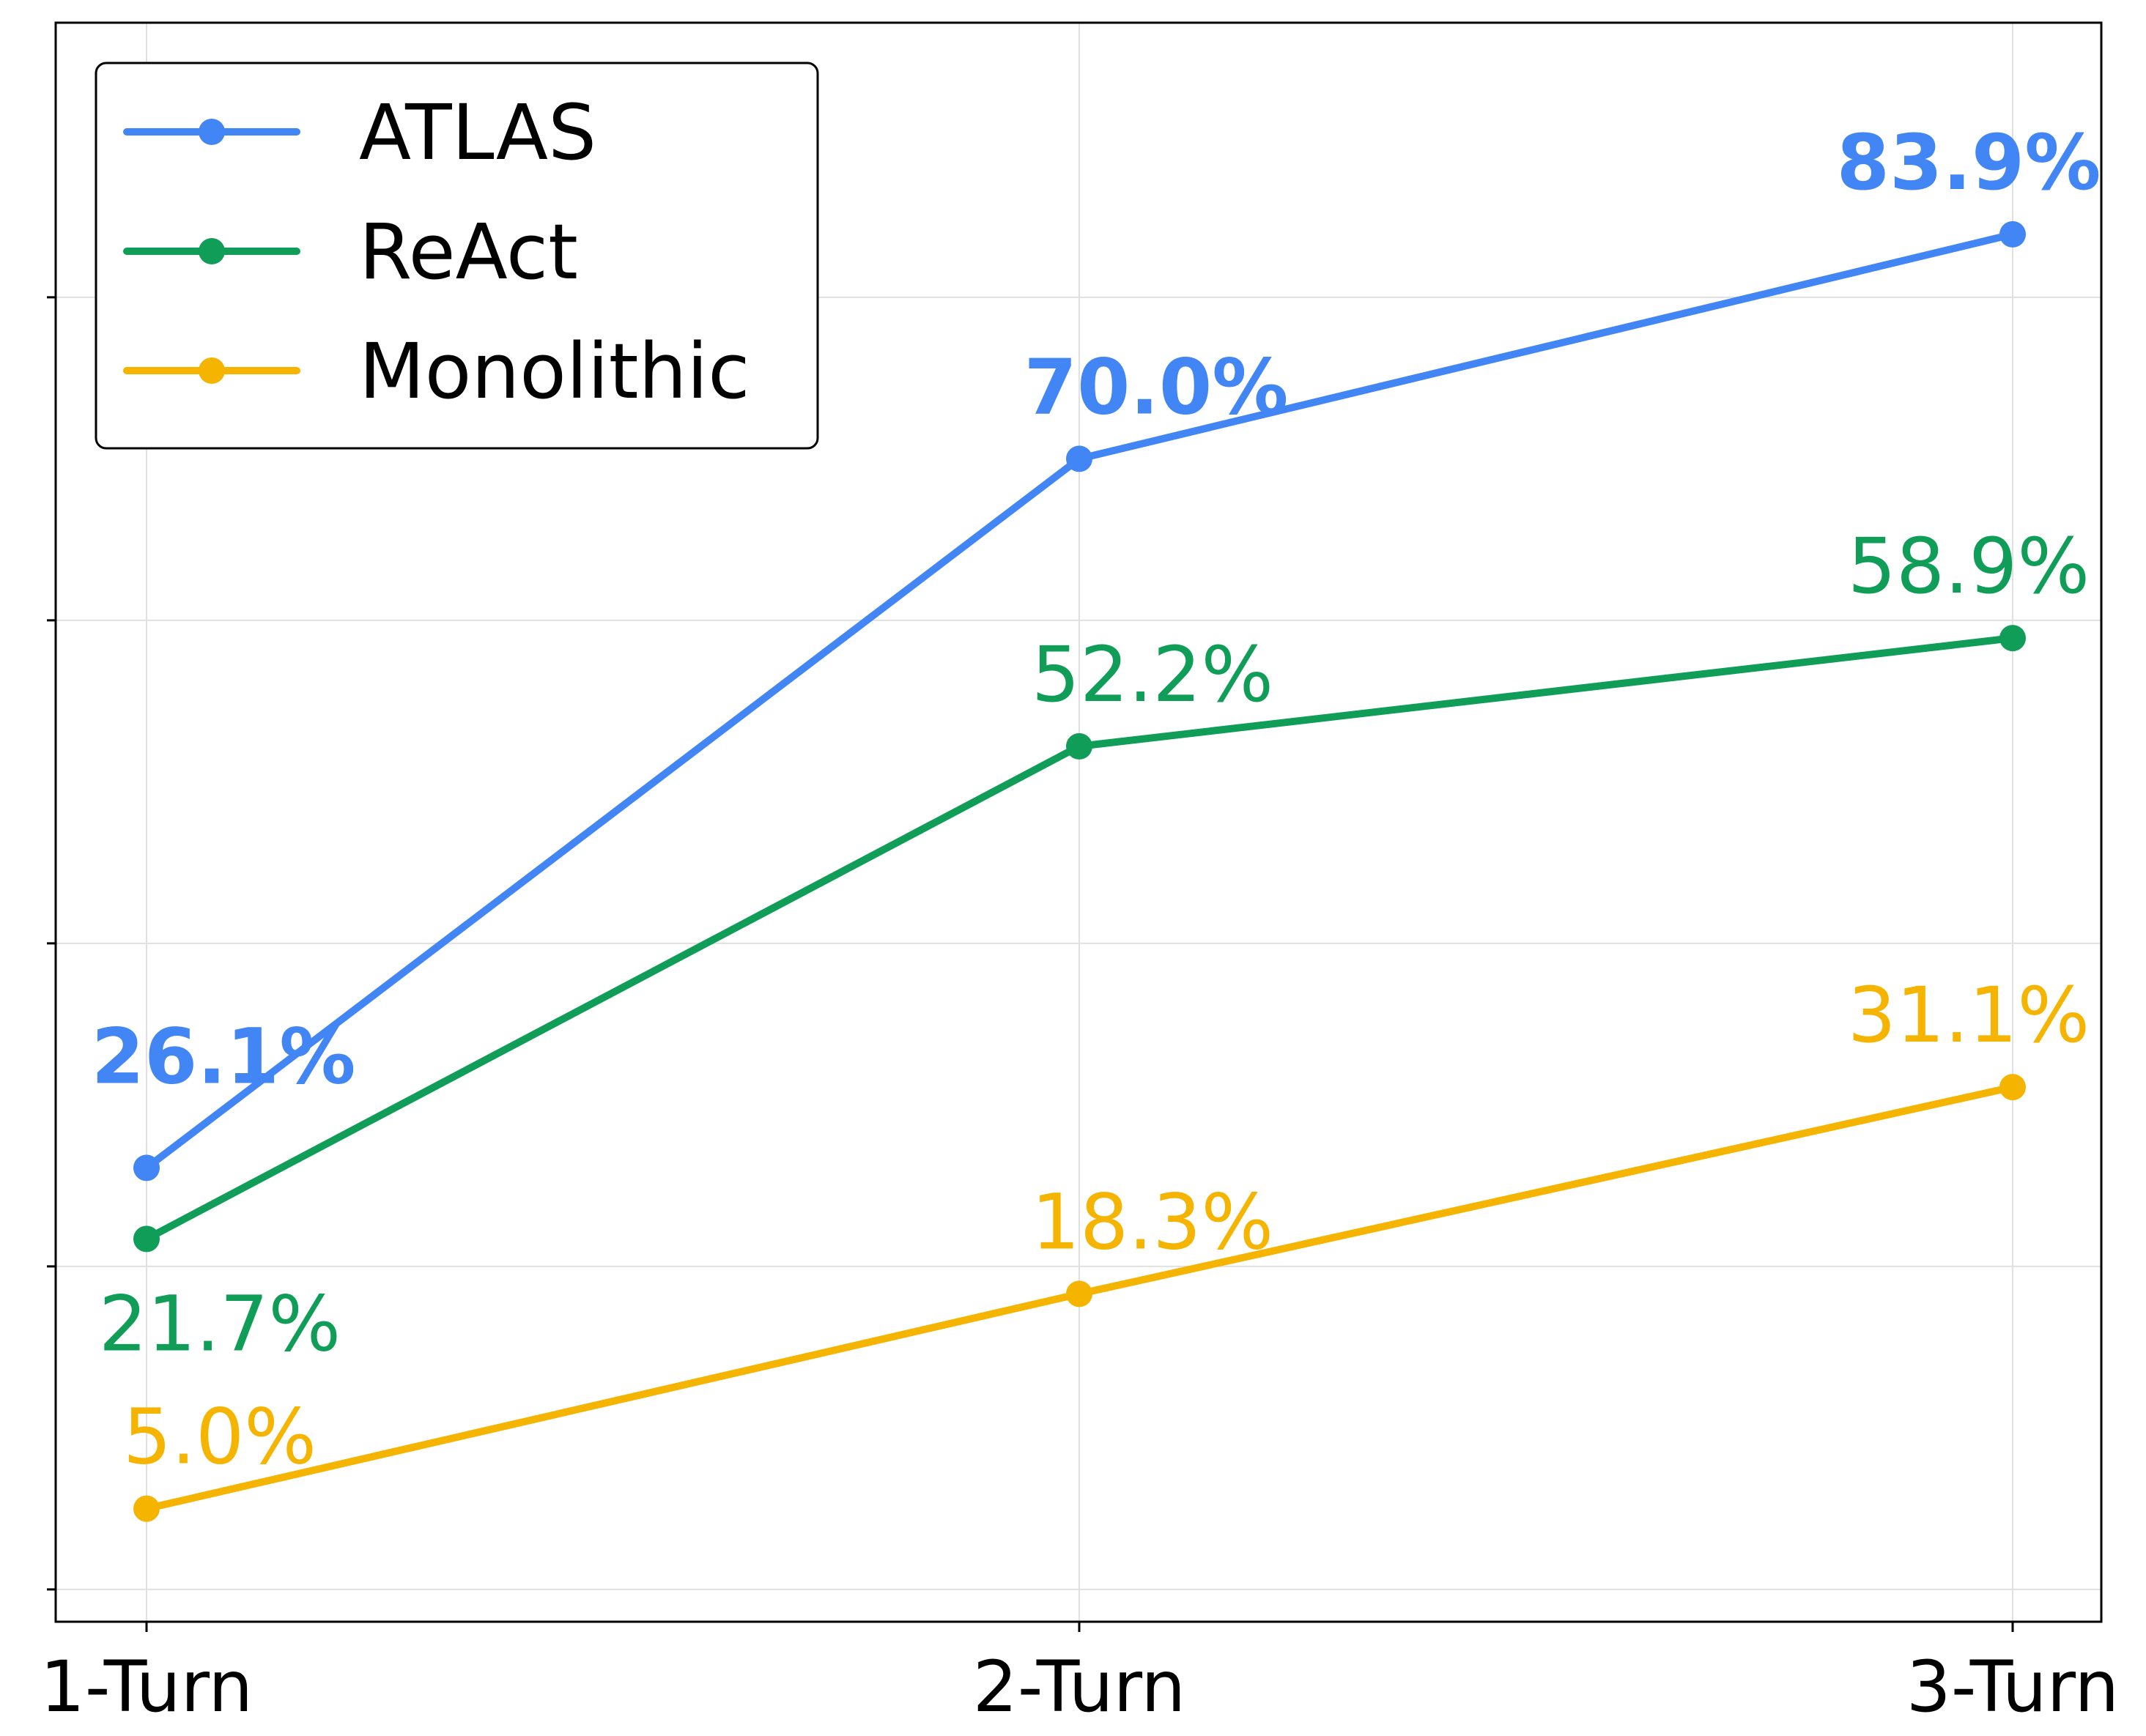 This screenshot has width=2146, height=1736. What do you see at coordinates (220, 1323) in the screenshot?
I see `data-label-react: 21.7%` at bounding box center [220, 1323].